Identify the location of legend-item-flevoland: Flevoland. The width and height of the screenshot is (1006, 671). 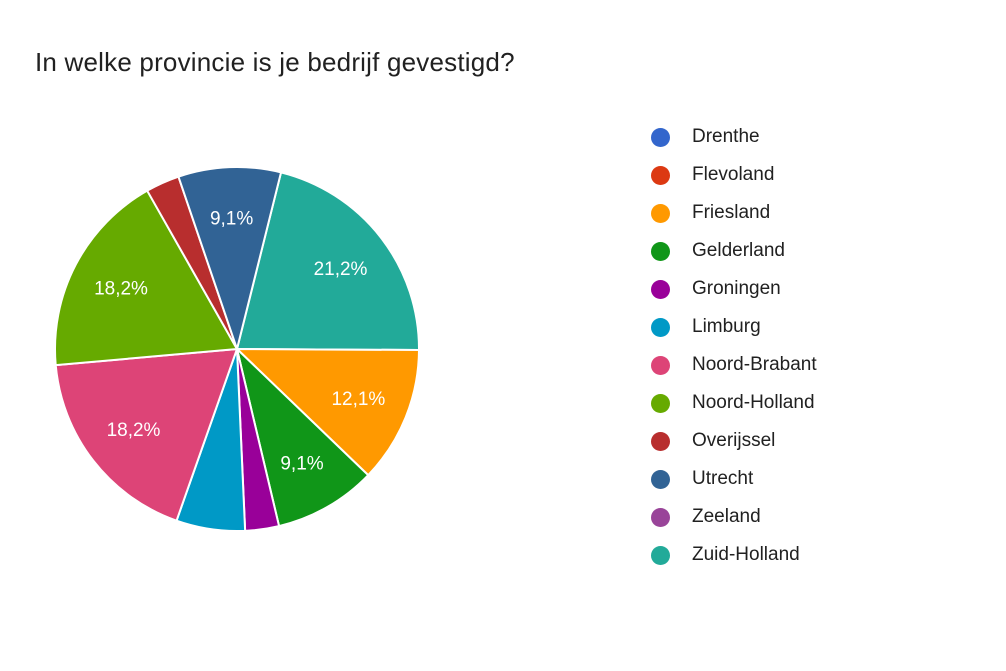
(734, 175).